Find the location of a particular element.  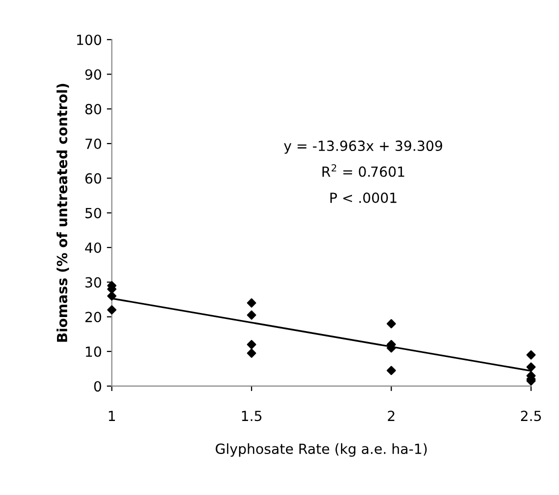

y-tick-label: 100 is located at coordinates (89, 40).